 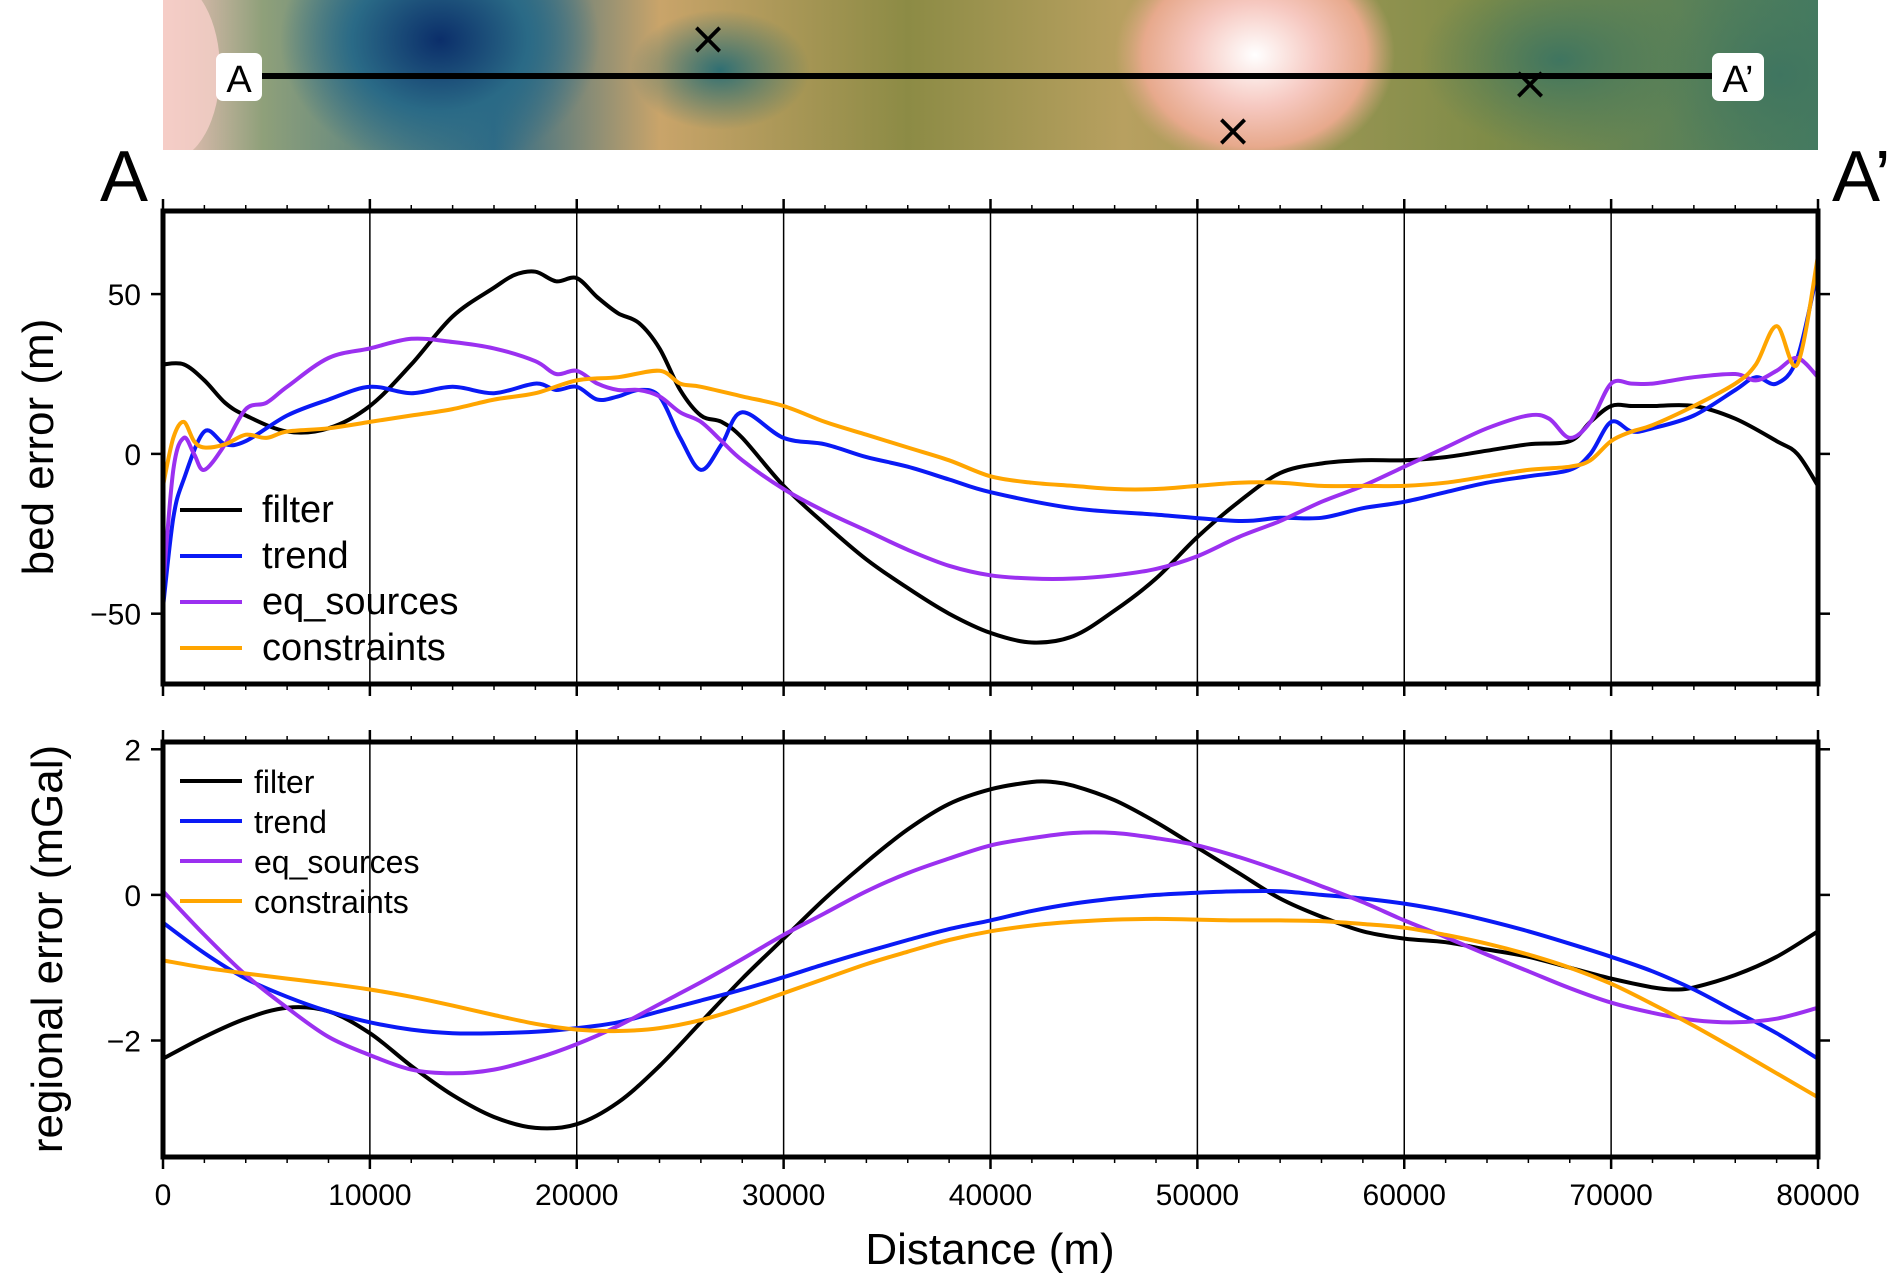 What do you see at coordinates (47, 949) in the screenshot?
I see `regional-error-ylabel: regional error (mGal)` at bounding box center [47, 949].